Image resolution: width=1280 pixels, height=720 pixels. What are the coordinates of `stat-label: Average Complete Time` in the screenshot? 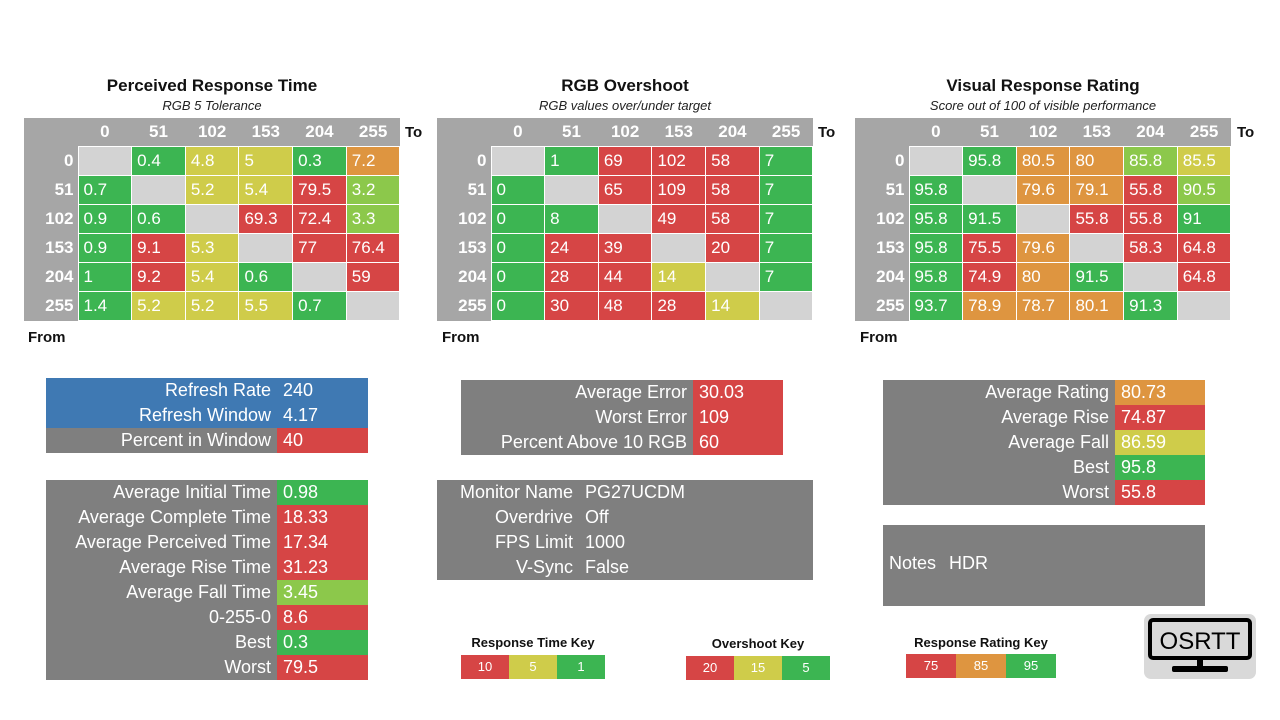 It's located at (161, 517).